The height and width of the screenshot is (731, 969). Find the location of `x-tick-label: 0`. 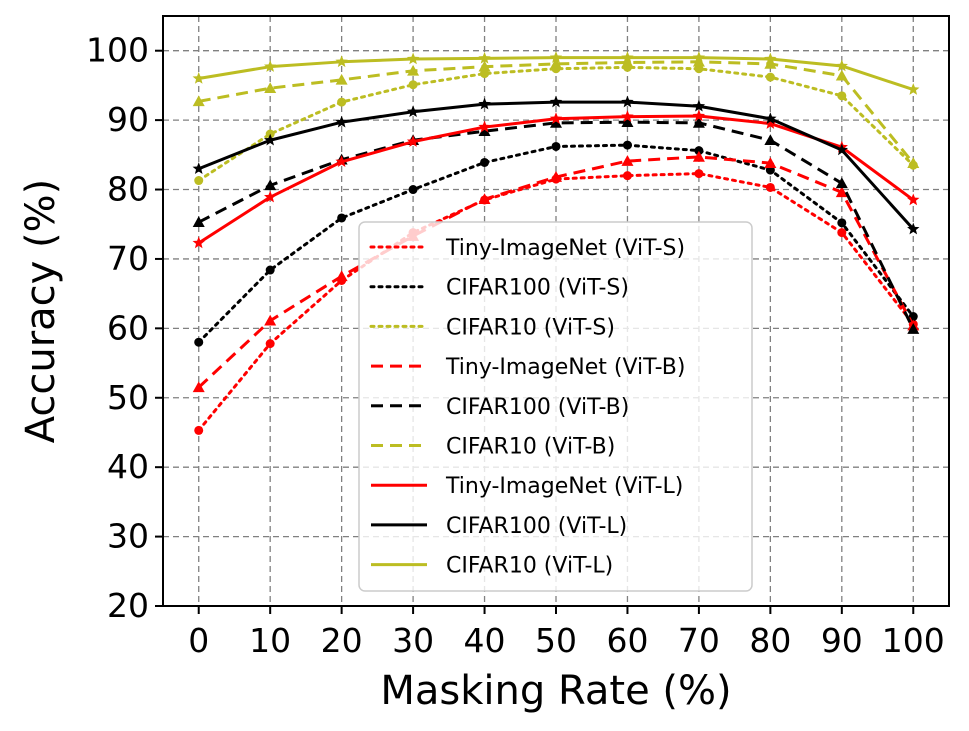

x-tick-label: 0 is located at coordinates (198, 640).